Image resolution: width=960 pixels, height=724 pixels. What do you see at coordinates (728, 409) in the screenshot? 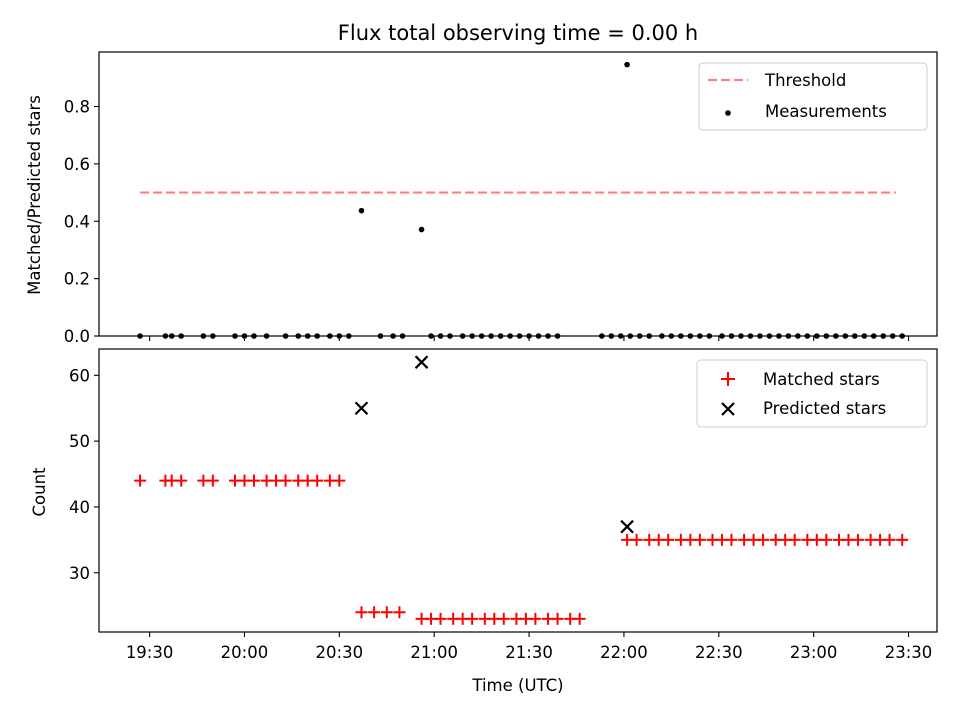
I see `legend-predicted-swatch` at bounding box center [728, 409].